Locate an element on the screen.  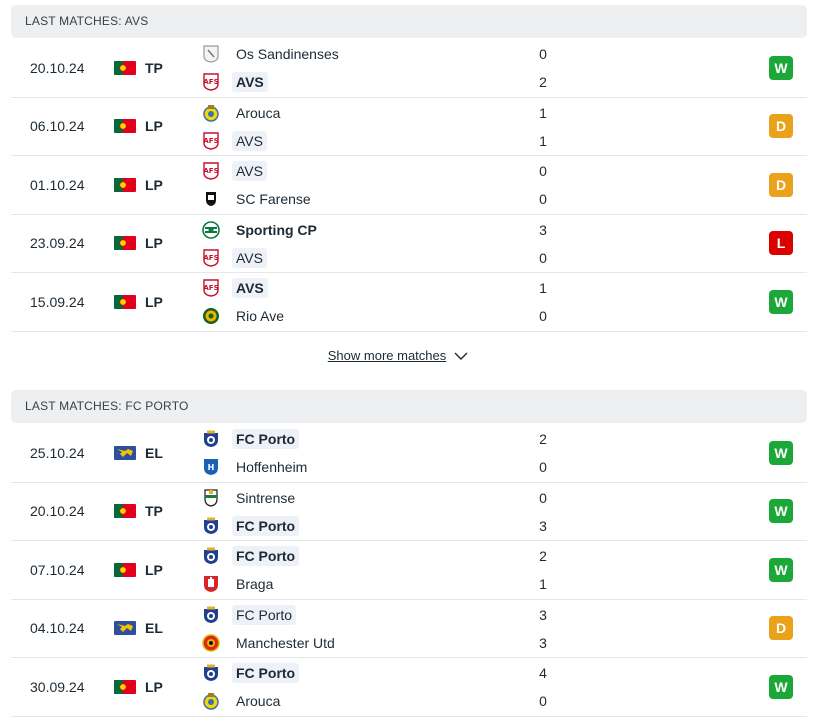
home-team-name: AVS is located at coordinates (250, 288).